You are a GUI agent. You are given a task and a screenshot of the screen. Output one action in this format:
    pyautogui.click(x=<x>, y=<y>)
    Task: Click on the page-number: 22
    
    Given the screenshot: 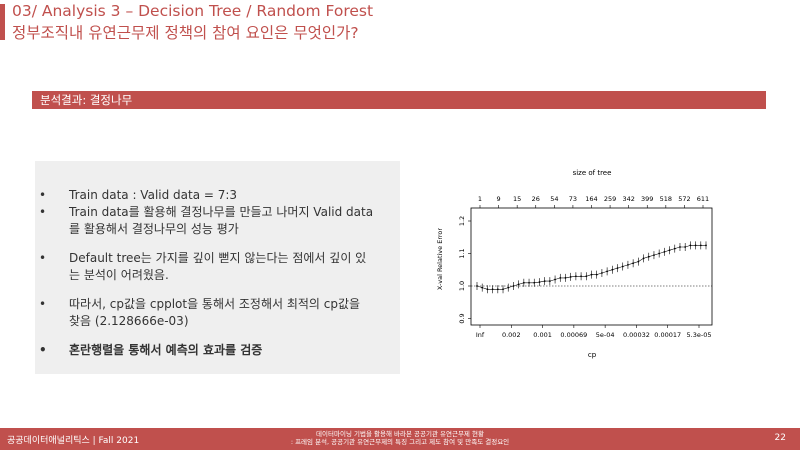 What is the action you would take?
    pyautogui.click(x=780, y=438)
    